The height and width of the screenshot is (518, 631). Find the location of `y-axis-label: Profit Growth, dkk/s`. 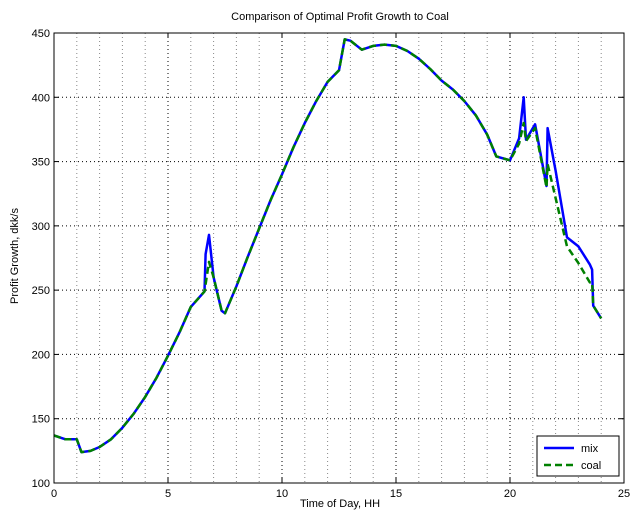

y-axis-label: Profit Growth, dkk/s is located at coordinates (15, 256).